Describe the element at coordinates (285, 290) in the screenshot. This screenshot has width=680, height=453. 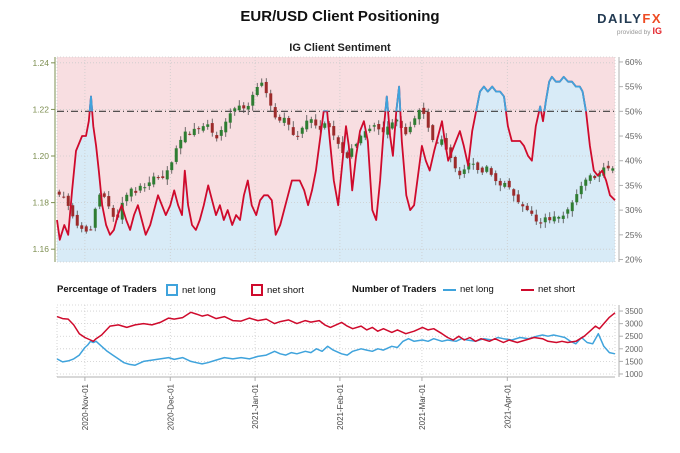
I see `legend-label: net short` at that location.